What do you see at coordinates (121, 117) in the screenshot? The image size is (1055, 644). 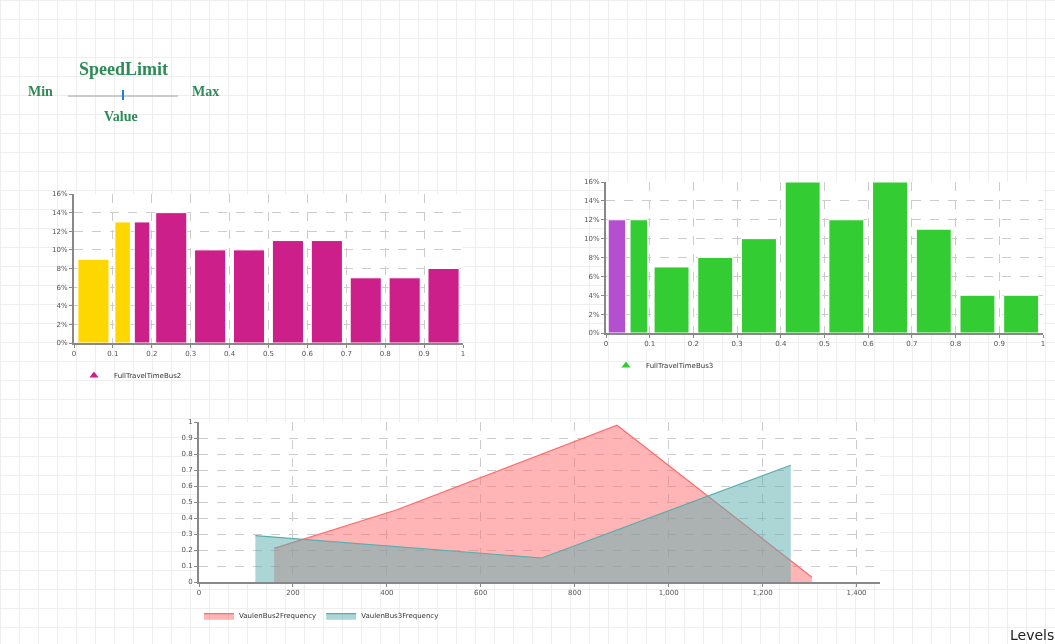 I see `text: Value` at bounding box center [121, 117].